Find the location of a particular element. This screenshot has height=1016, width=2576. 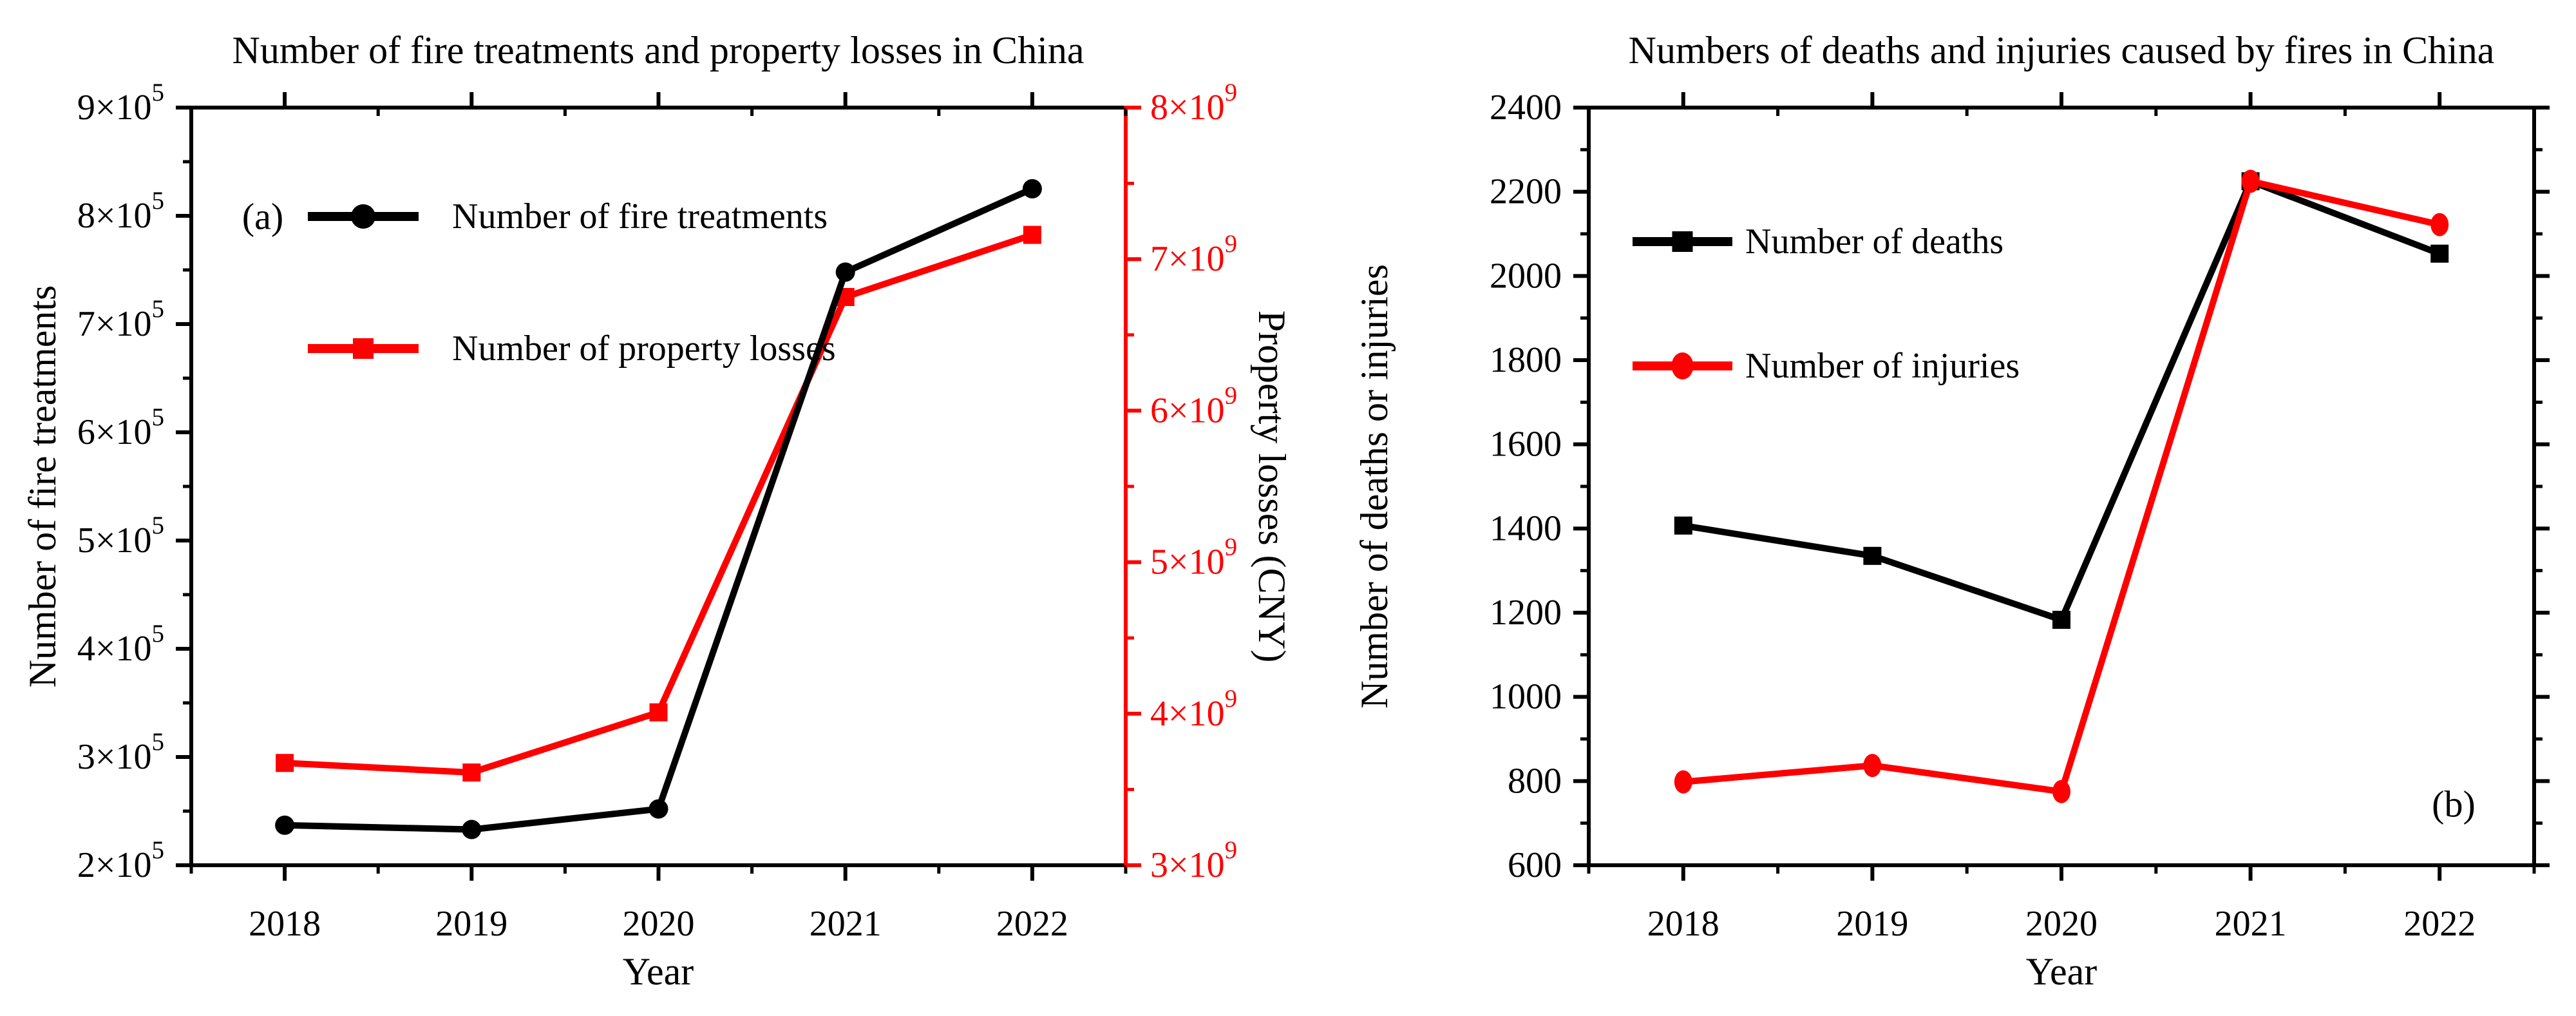

y-tick-label-left: 2000 is located at coordinates (1526, 276).